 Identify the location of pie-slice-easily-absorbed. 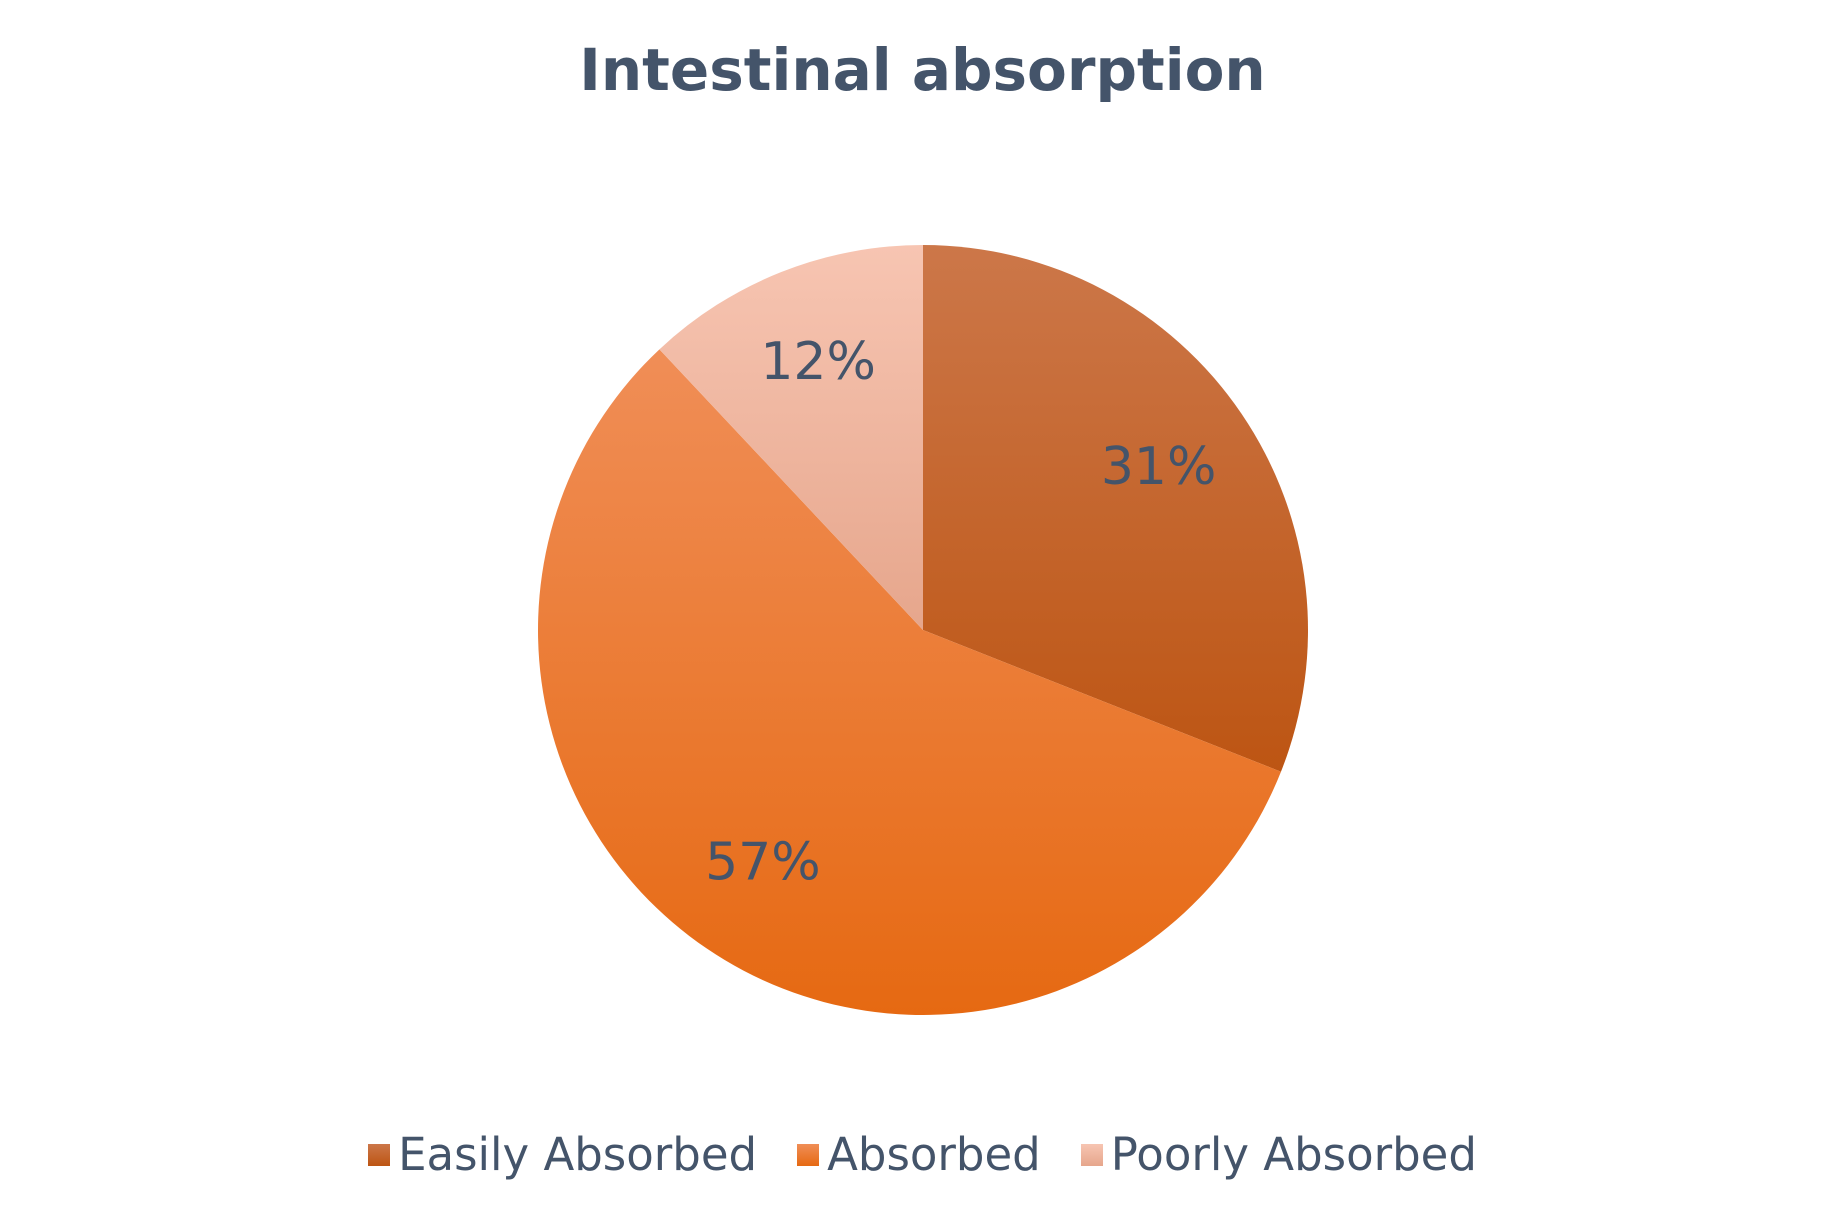
(1115, 508).